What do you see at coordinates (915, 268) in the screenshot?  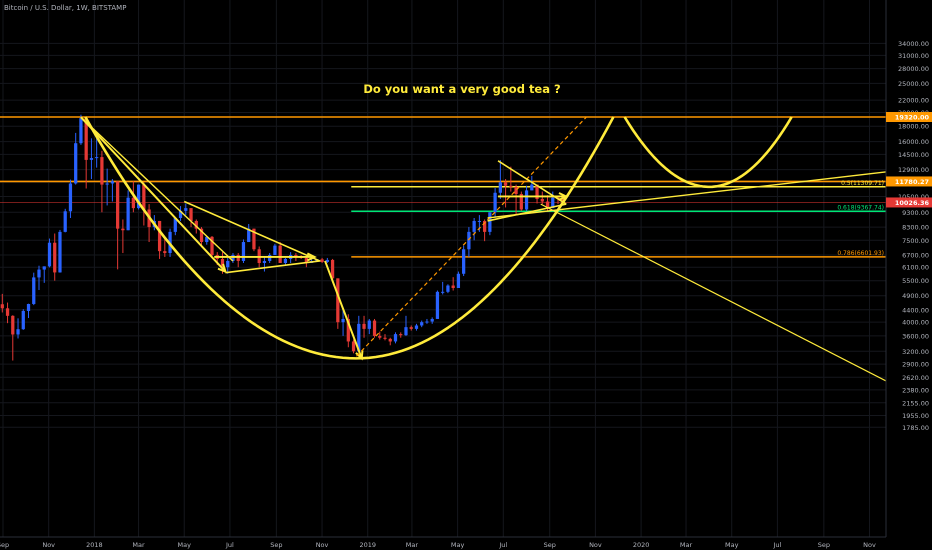 I see `y-tick-label: 6100.00` at bounding box center [915, 268].